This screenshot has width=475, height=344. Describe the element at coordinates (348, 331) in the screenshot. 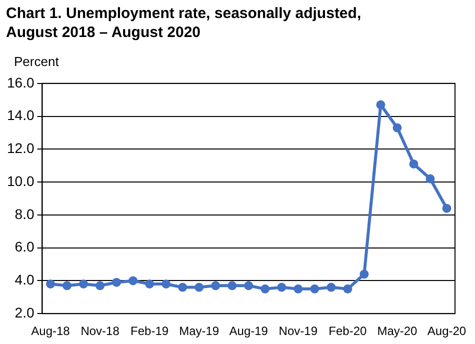

I see `x-tick-label: Feb-20` at that location.